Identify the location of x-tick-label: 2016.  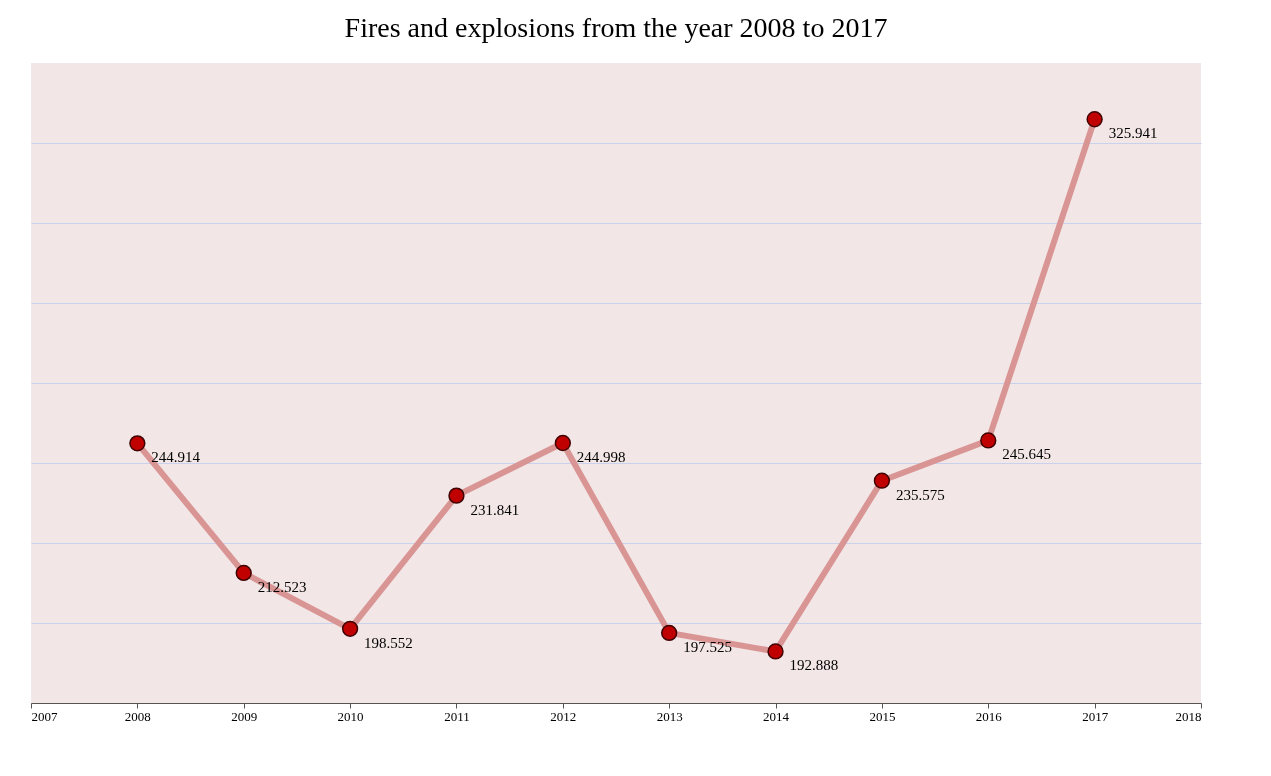
(989, 716).